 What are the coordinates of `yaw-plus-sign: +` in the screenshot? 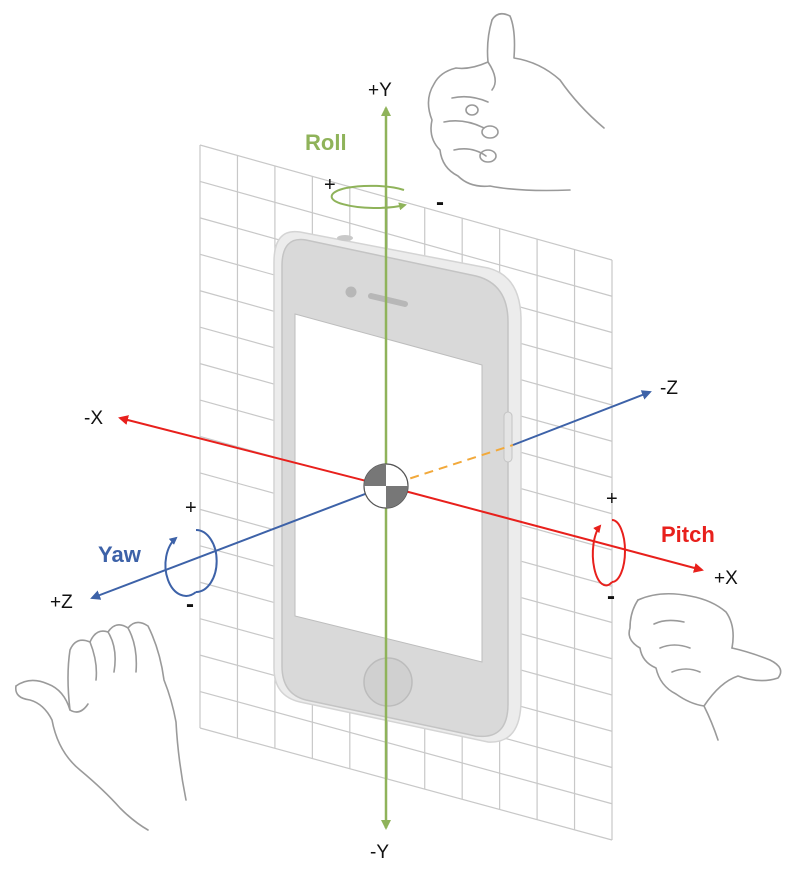 It's located at (191, 508).